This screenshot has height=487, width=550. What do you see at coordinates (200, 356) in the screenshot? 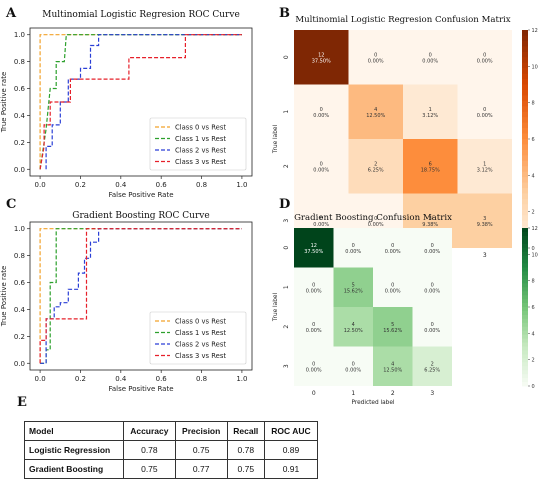
I see `legend-label: Class 3 vs Rest` at bounding box center [200, 356].